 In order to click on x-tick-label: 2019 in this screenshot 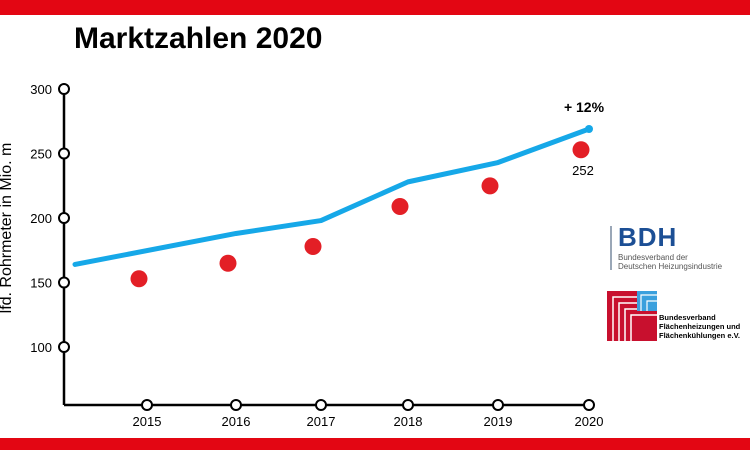, I will do `click(498, 421)`.